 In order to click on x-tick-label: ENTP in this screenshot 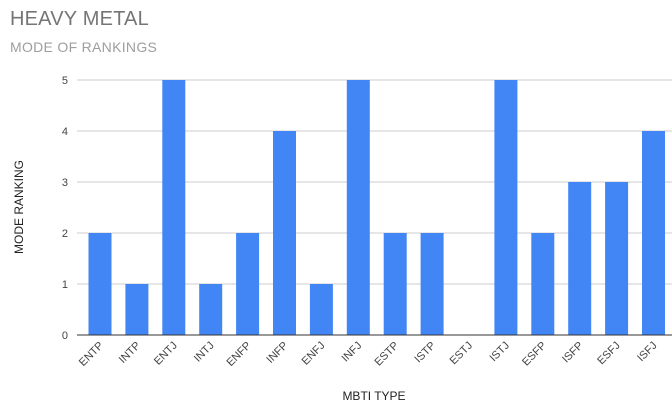, I will do `click(91, 354)`.